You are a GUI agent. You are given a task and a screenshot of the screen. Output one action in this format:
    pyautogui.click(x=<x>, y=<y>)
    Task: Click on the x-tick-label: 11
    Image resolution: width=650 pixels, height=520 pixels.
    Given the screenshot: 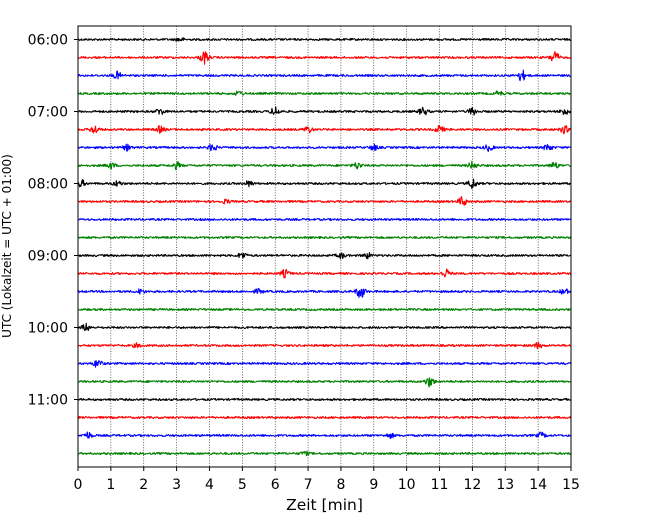 What is the action you would take?
    pyautogui.click(x=440, y=485)
    